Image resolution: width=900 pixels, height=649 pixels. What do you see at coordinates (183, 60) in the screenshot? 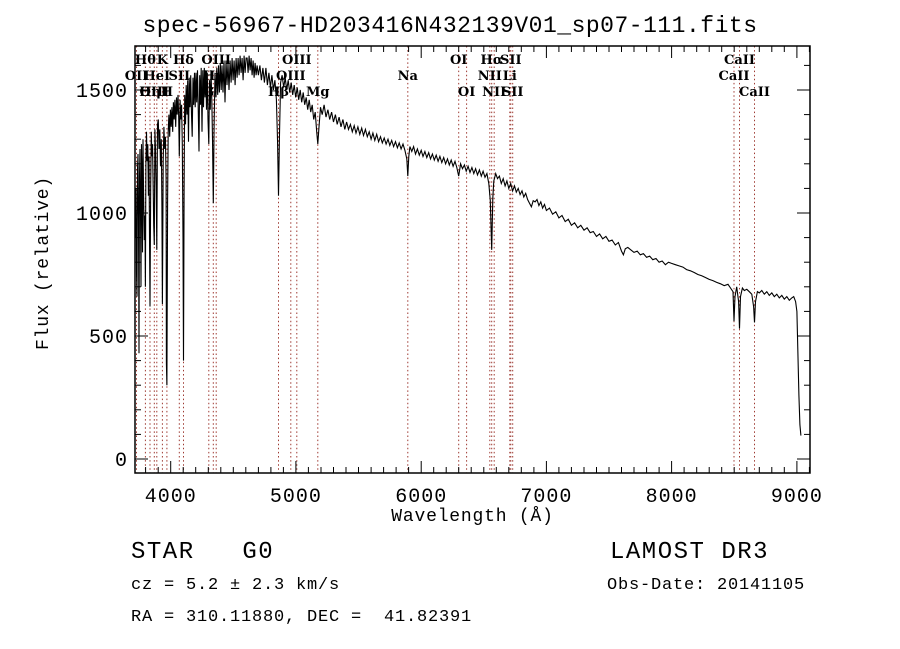
I see `spectral-line-label: Hδ` at bounding box center [183, 60].